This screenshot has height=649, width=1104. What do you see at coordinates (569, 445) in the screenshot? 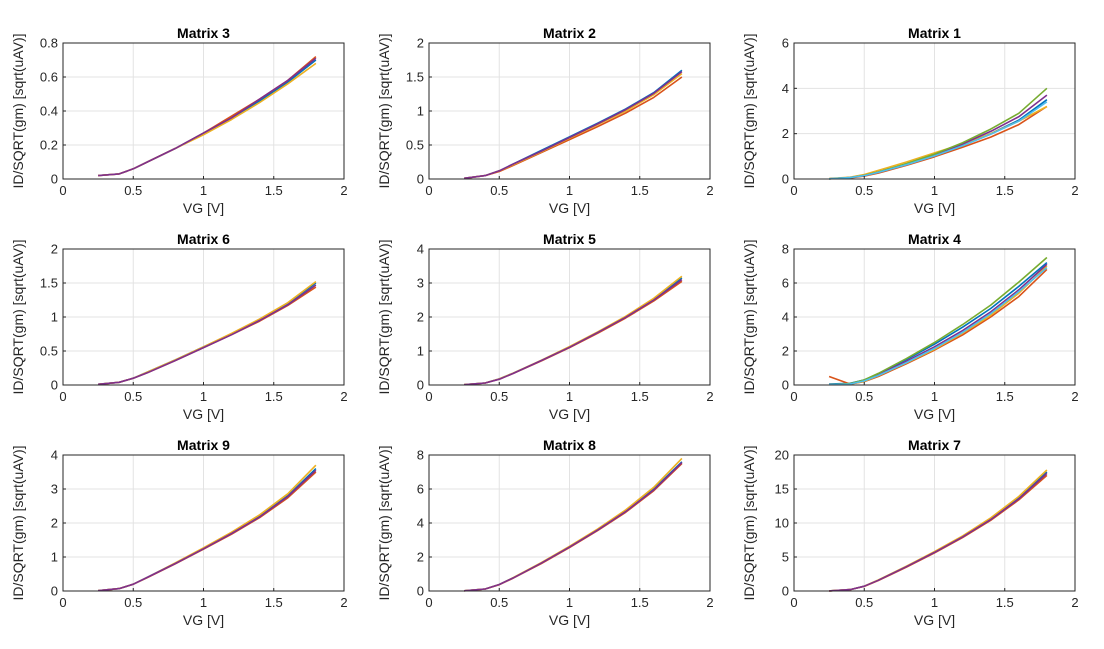
I see `panel-title: Matrix 8` at bounding box center [569, 445].